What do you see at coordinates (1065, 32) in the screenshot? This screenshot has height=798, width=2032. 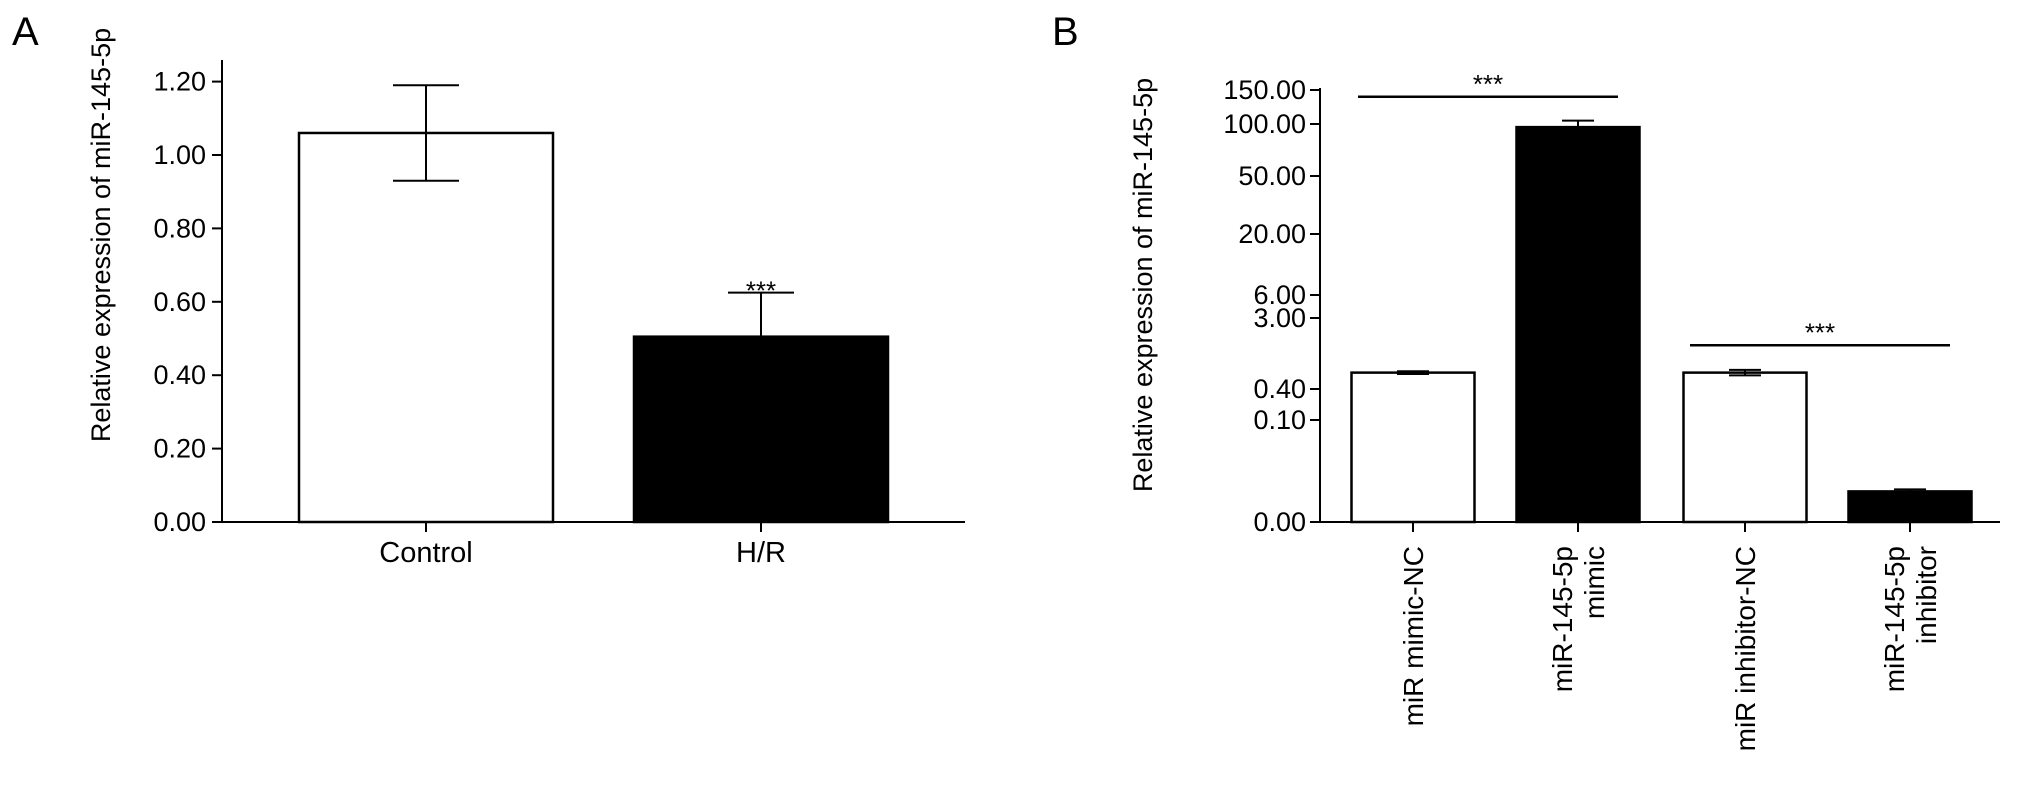 I see `panel-b-label: B` at bounding box center [1065, 32].